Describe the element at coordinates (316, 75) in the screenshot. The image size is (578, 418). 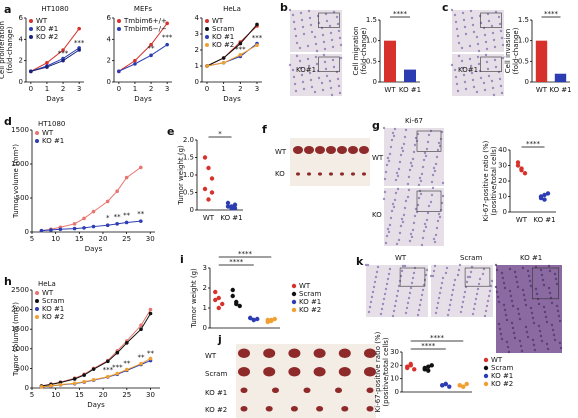
I see `micrograph` at that location.